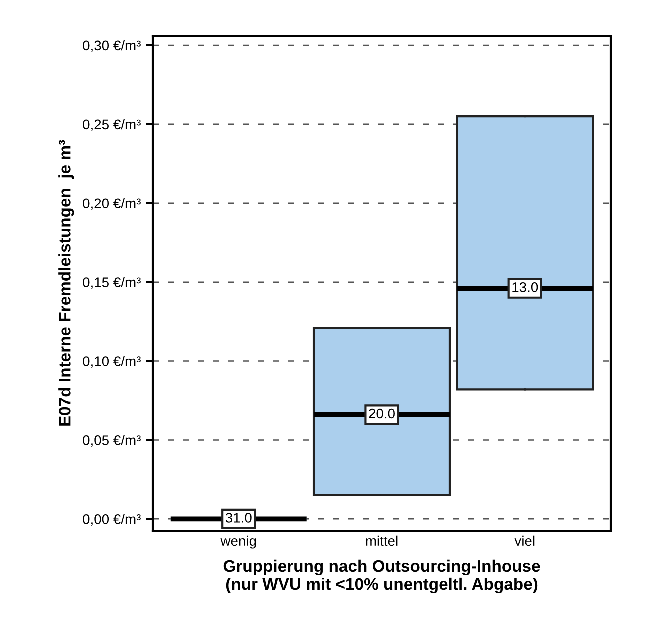  What do you see at coordinates (66, 283) in the screenshot?
I see `y-axis-title: E07d Interne Fremdleistungen je m³` at bounding box center [66, 283].